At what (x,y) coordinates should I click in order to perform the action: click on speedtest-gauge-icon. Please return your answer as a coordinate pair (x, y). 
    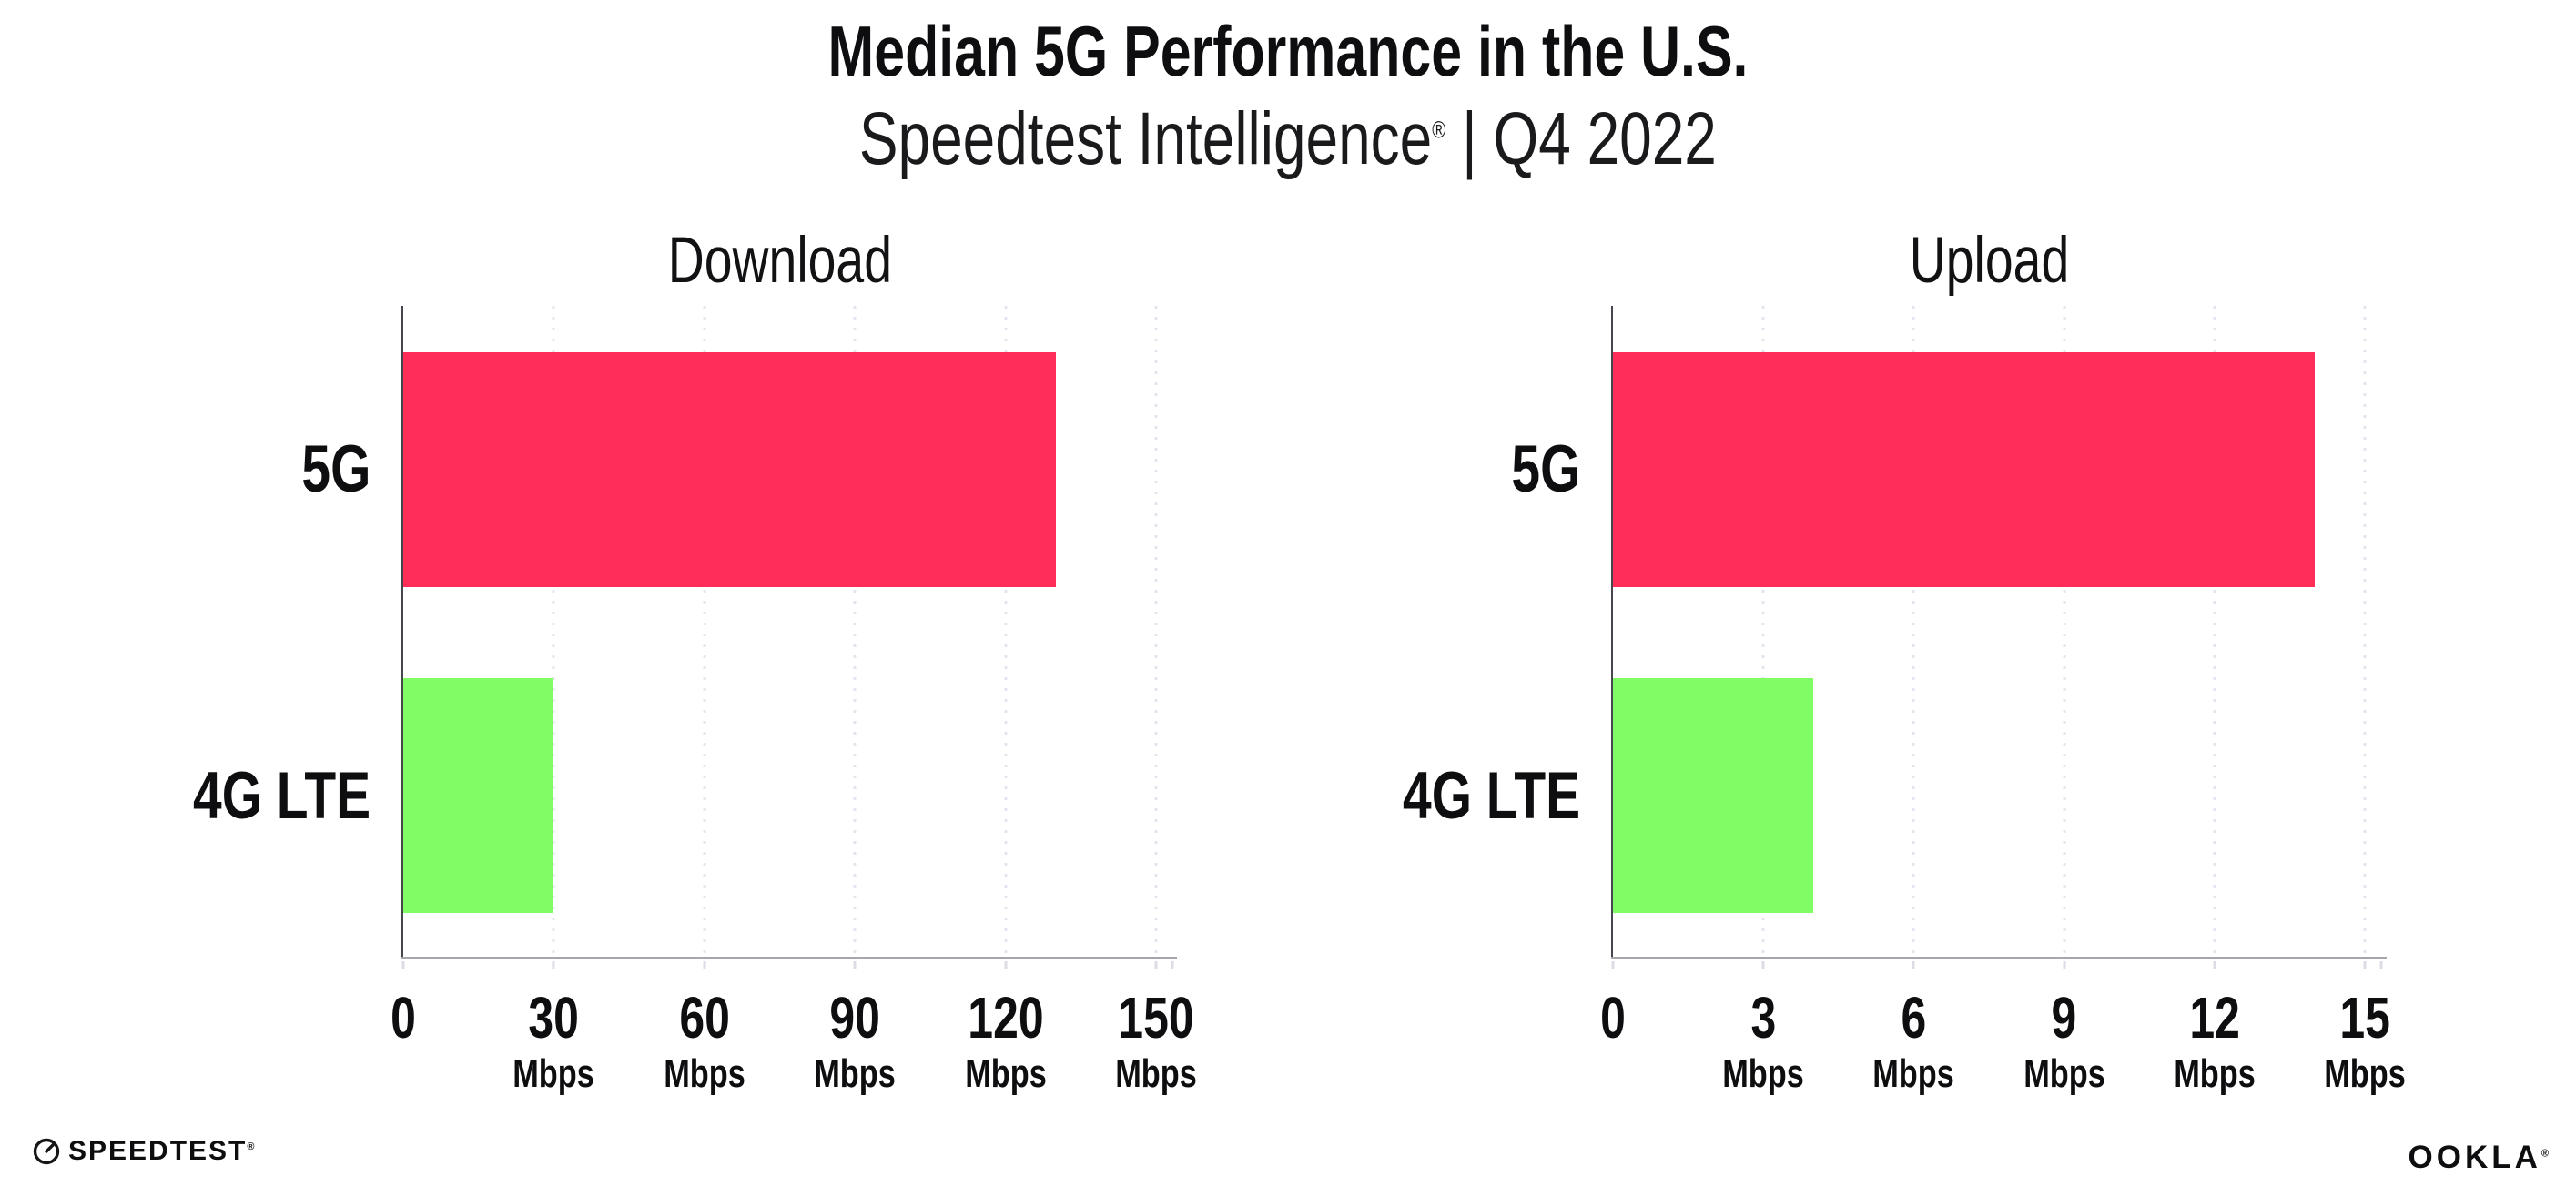
    Looking at the image, I should click on (46, 1151).